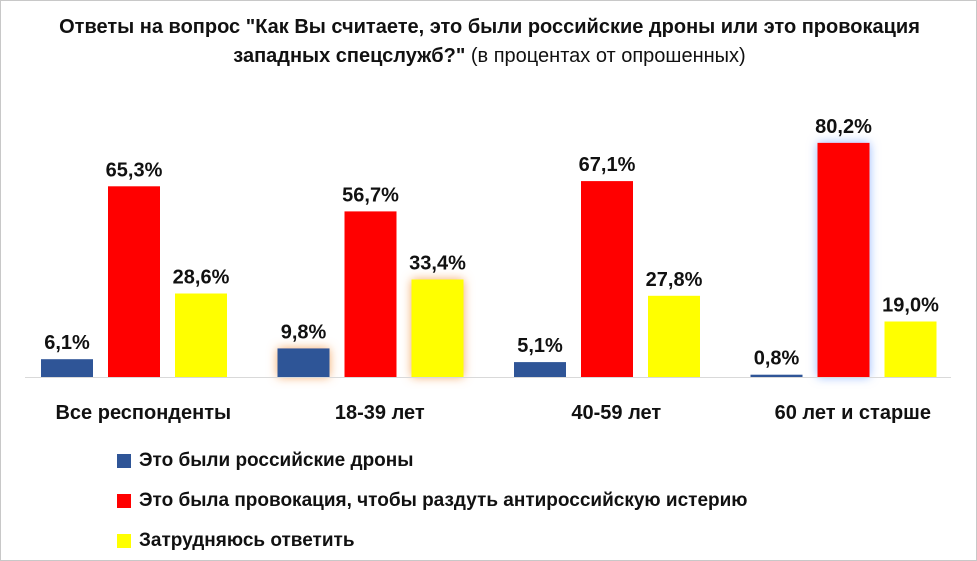 Image resolution: width=977 pixels, height=561 pixels. Describe the element at coordinates (432, 541) in the screenshot. I see `legend-item-3: Затрудняюсь ответить` at that location.